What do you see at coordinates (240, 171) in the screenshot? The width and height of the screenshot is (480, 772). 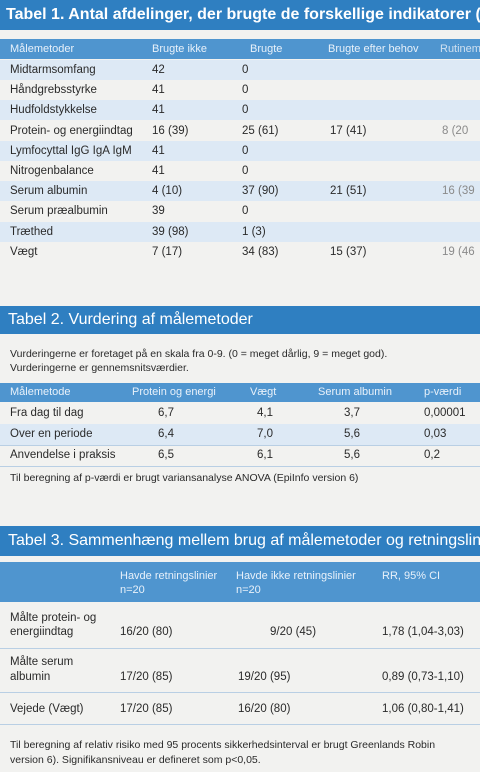 I see `table1-row: Nitrogenbalance 41 0` at bounding box center [240, 171].